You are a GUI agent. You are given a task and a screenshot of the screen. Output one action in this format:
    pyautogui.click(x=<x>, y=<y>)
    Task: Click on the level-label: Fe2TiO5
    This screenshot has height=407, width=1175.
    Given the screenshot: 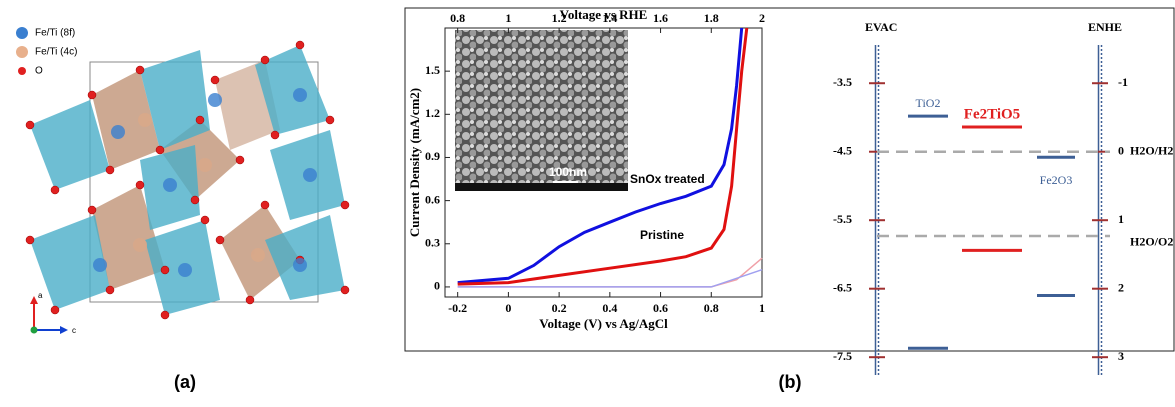 What is the action you would take?
    pyautogui.click(x=992, y=114)
    